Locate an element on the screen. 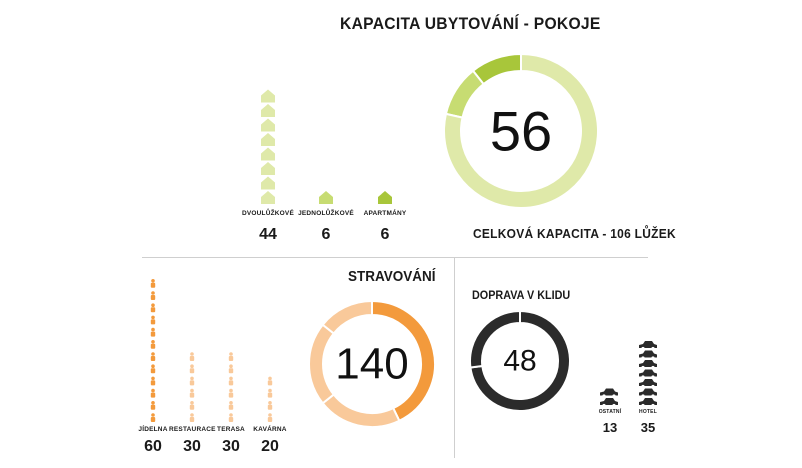 The width and height of the screenshot is (802, 468). parking-total-value: 48 is located at coordinates (519, 361).